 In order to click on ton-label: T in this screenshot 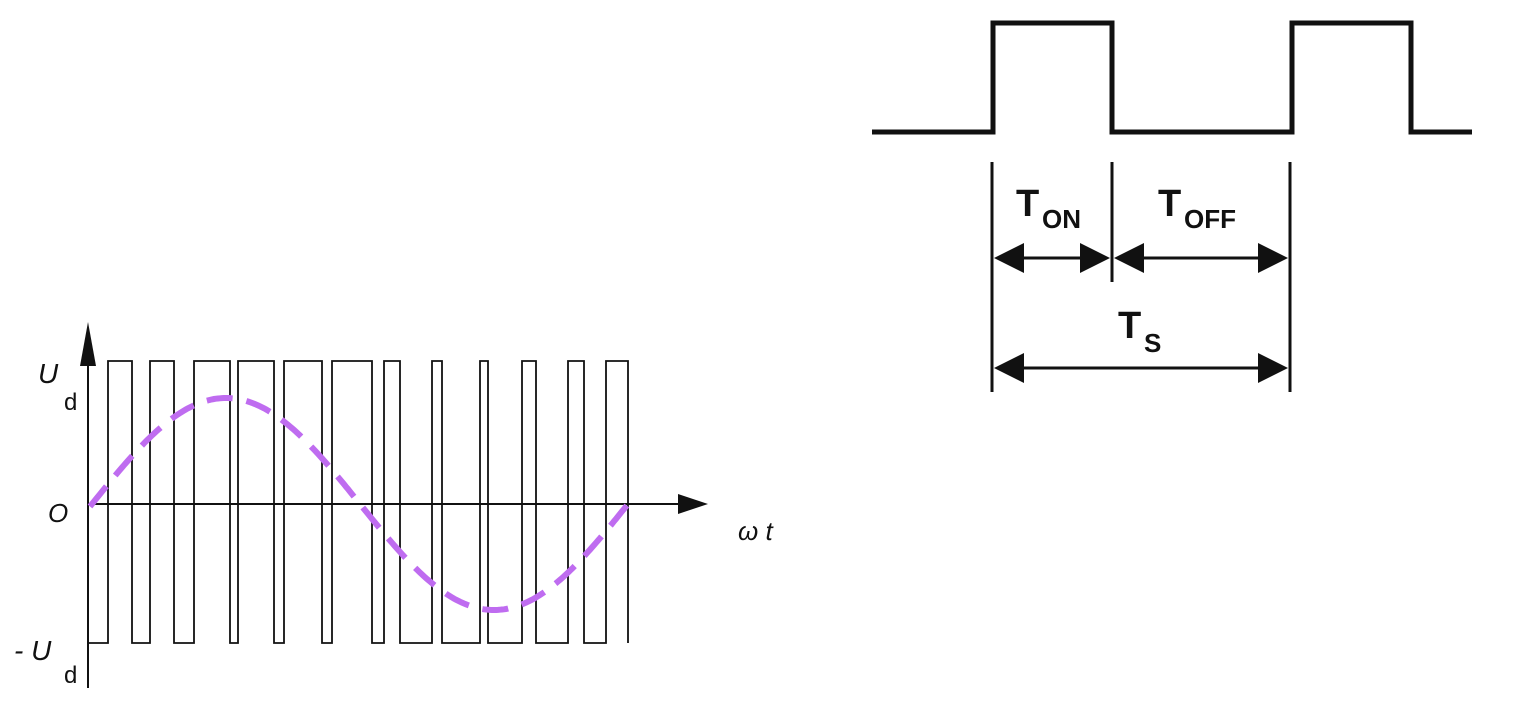, I will do `click(1027, 204)`.